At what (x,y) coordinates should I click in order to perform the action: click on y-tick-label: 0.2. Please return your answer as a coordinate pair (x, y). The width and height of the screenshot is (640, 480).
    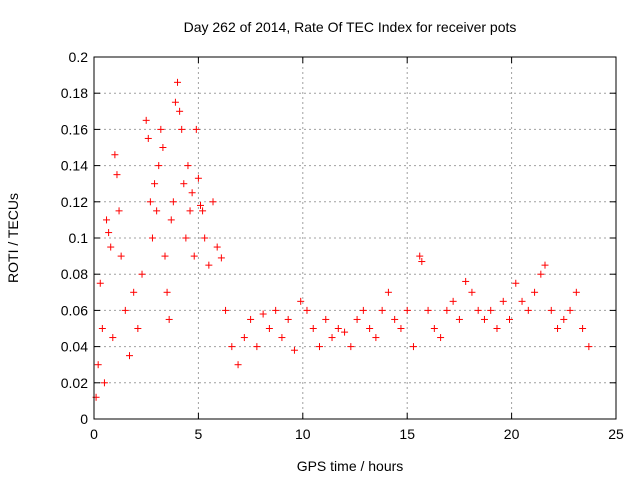
    Looking at the image, I should click on (79, 57).